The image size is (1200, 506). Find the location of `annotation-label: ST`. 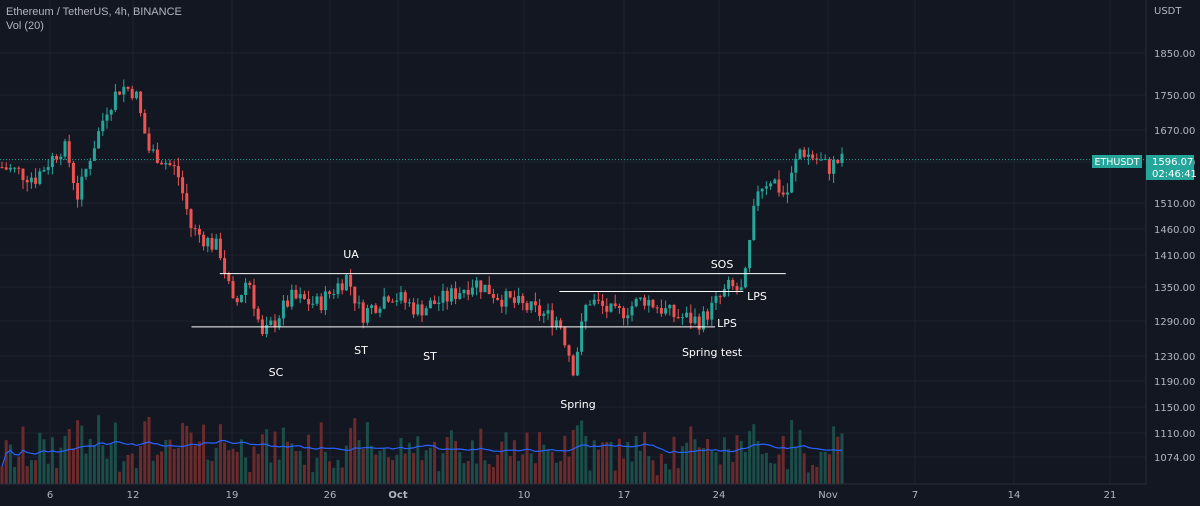

annotation-label: ST is located at coordinates (361, 350).